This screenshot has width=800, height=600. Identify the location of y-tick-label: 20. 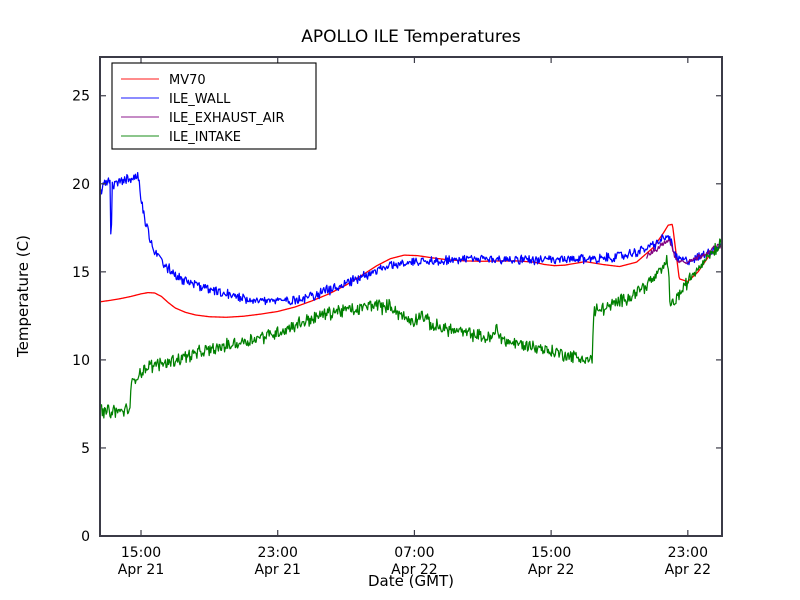
(81, 185).